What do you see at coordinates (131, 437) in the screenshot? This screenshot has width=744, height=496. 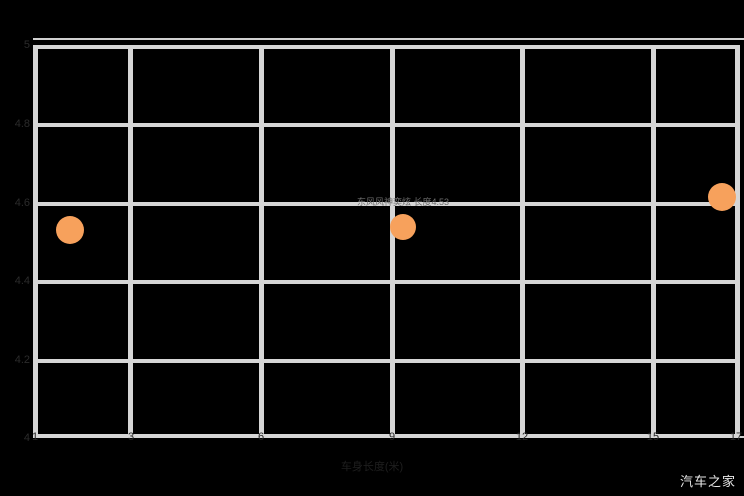 I see `x-tick-label: 3` at bounding box center [131, 437].